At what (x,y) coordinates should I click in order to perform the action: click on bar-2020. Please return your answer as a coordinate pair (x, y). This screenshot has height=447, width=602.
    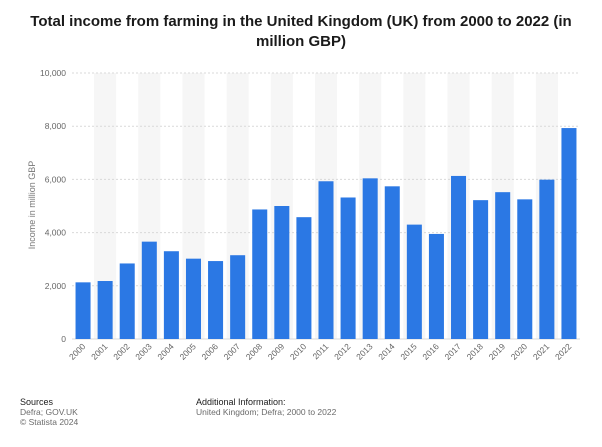
    Looking at the image, I should click on (525, 269).